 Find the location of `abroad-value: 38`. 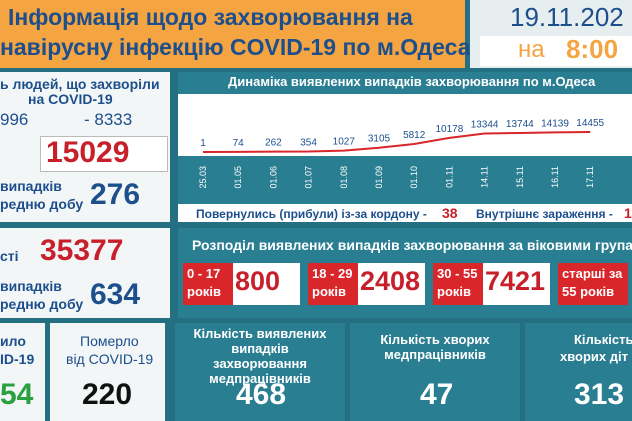

abroad-value: 38 is located at coordinates (450, 213).